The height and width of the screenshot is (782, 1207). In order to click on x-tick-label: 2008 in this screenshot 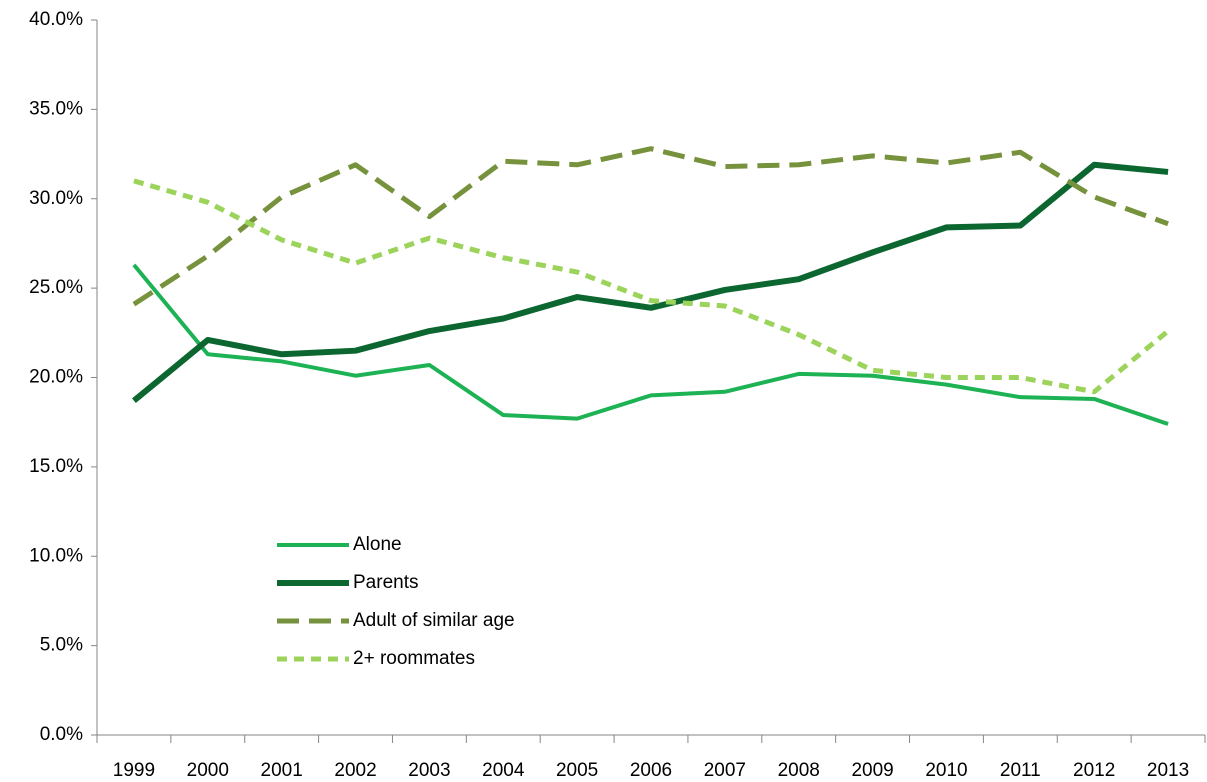, I will do `click(799, 770)`.